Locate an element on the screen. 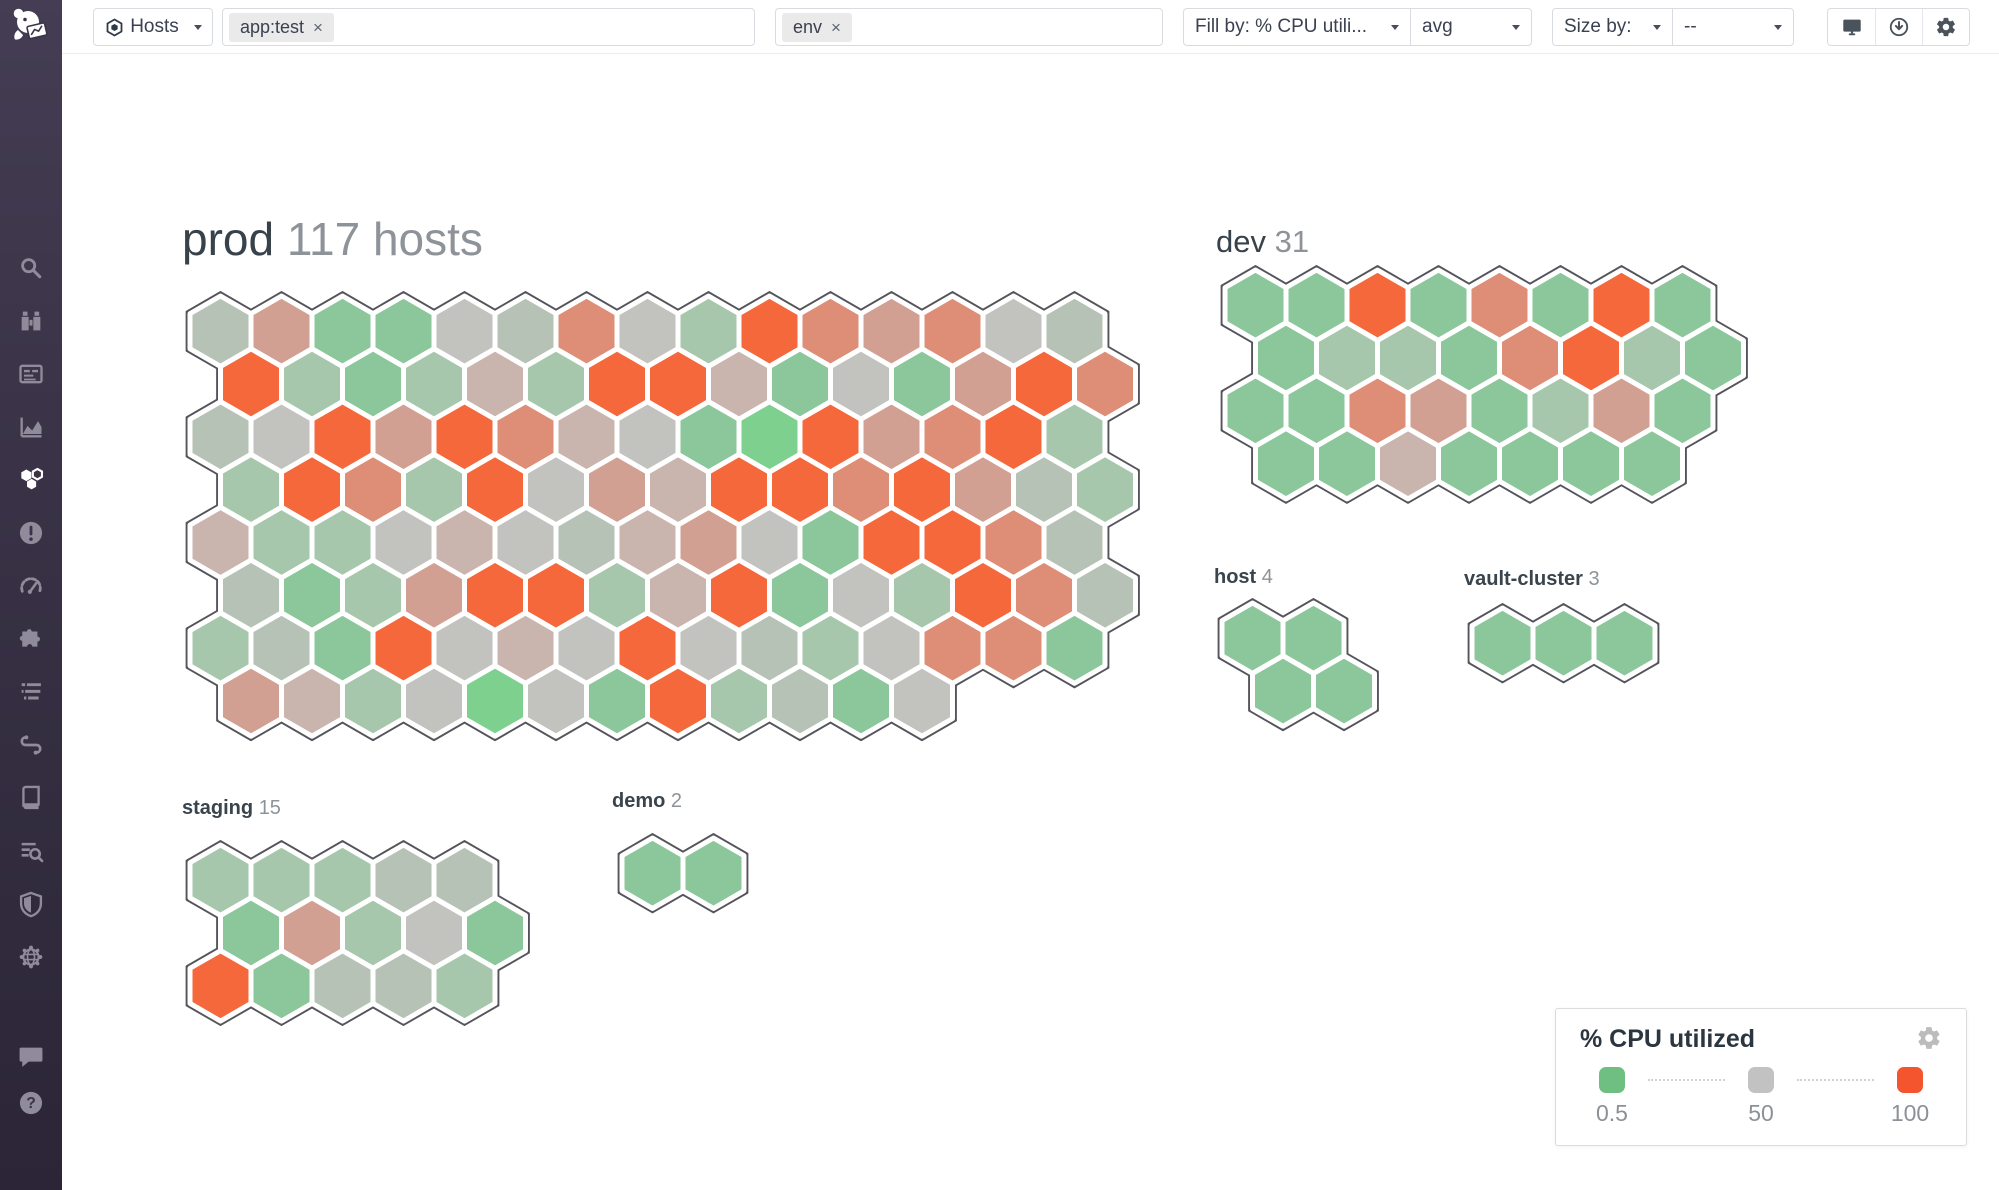  settings-button is located at coordinates (1945, 27).